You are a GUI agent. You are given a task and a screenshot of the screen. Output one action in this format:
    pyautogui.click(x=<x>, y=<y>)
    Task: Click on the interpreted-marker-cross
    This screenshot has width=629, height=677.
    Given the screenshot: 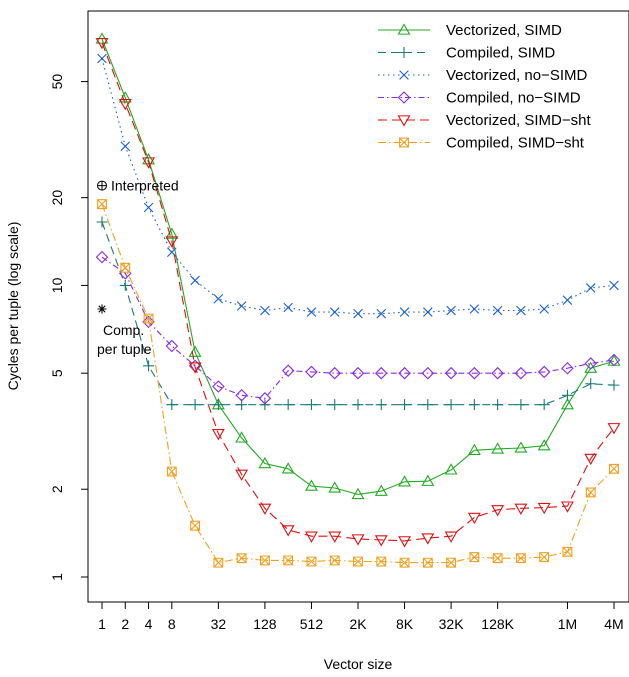 What is the action you would take?
    pyautogui.click(x=102, y=186)
    